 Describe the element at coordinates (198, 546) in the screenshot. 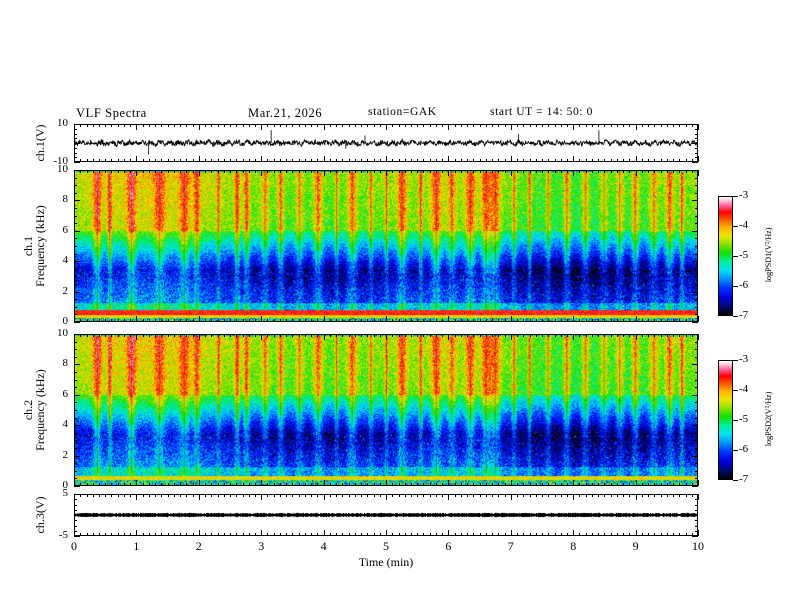

I see `x-tick-label: 2` at that location.